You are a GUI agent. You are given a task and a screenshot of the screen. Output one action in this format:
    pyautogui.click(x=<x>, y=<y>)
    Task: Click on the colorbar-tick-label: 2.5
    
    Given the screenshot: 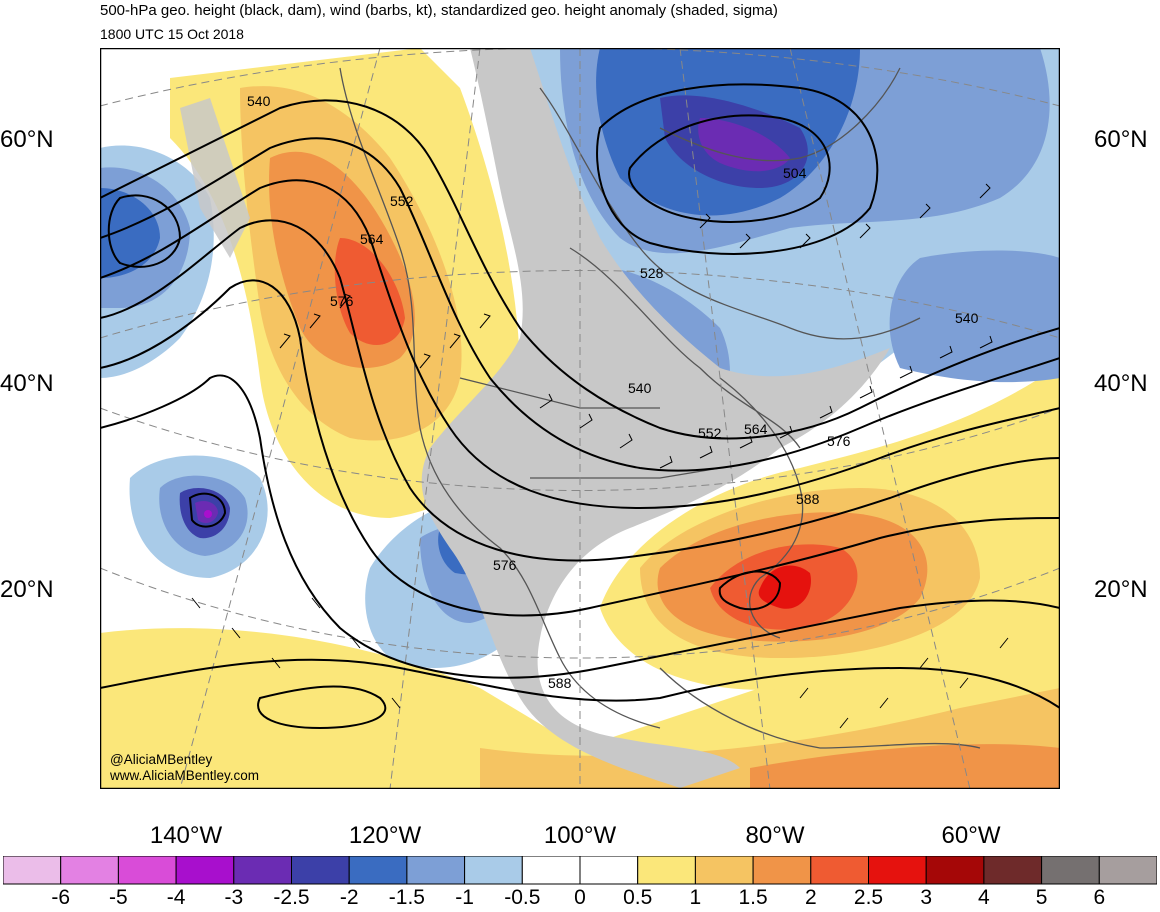 What is the action you would take?
    pyautogui.click(x=868, y=897)
    